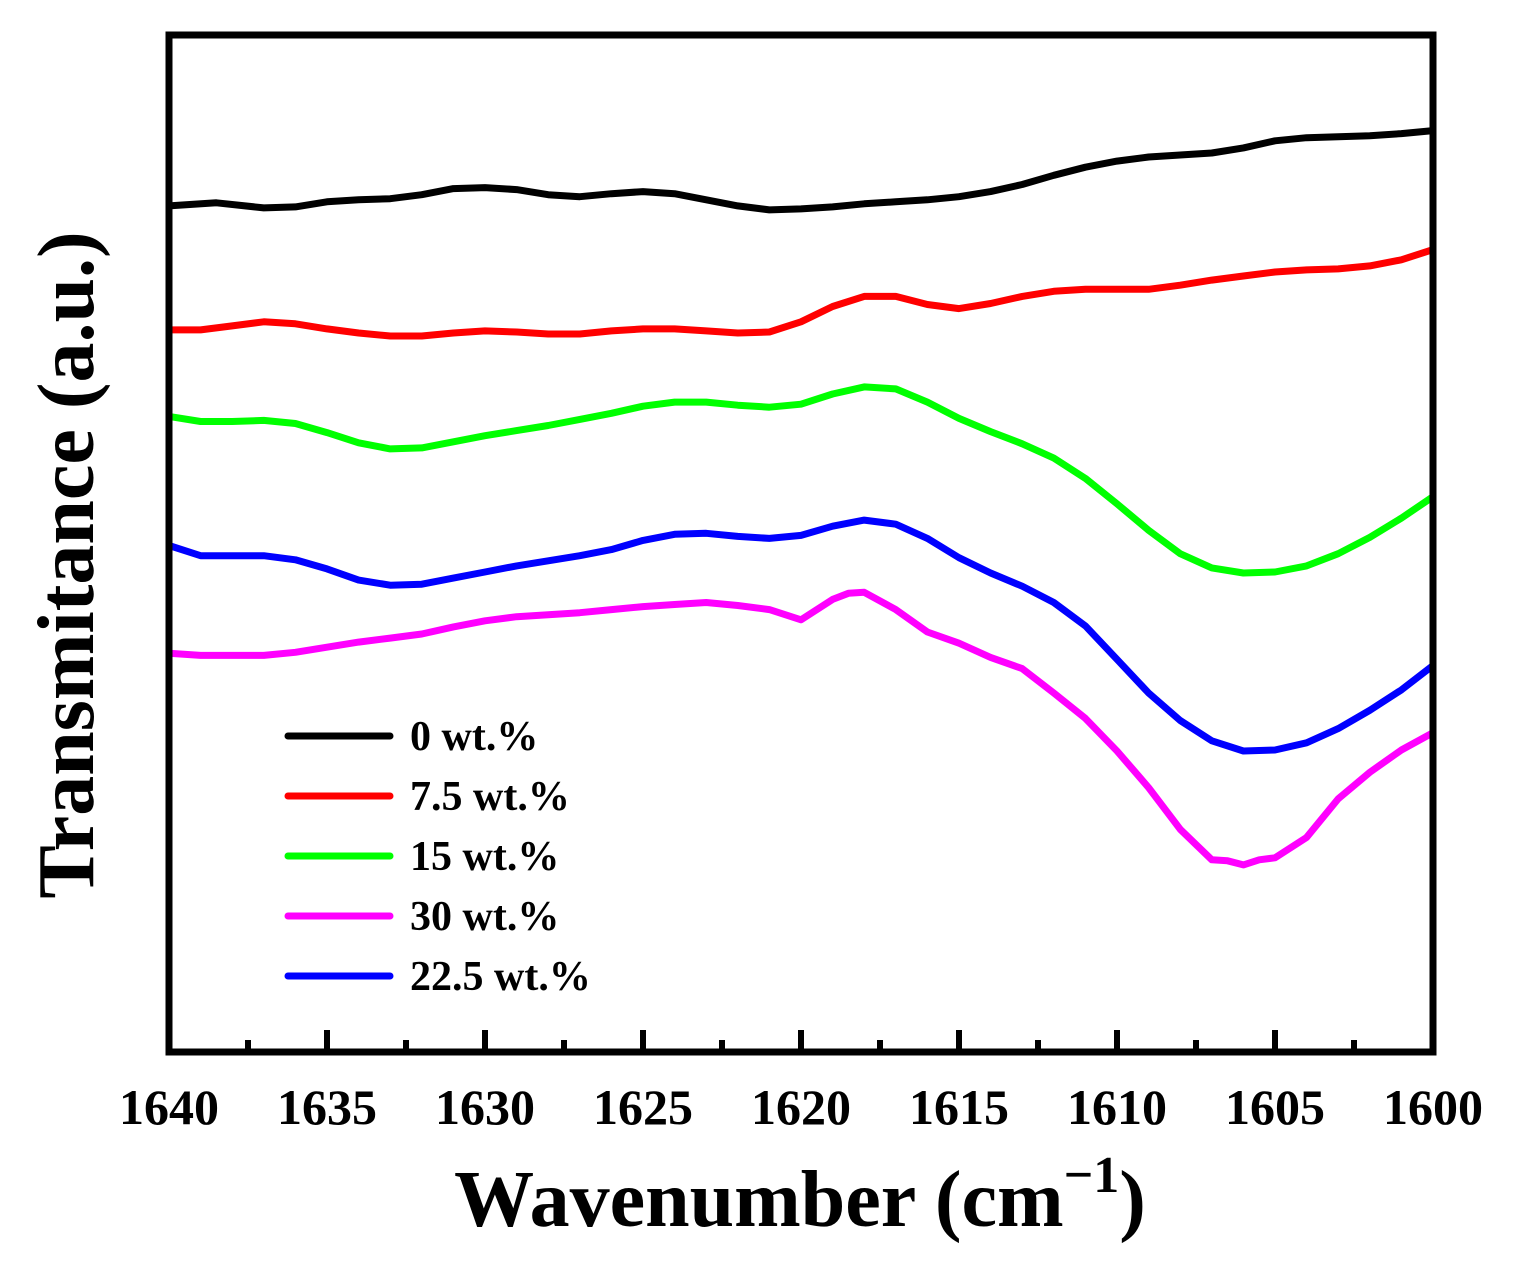 Image resolution: width=1518 pixels, height=1273 pixels. Describe the element at coordinates (67, 564) in the screenshot. I see `y-axis-title: Transmitance (a.u.)` at that location.